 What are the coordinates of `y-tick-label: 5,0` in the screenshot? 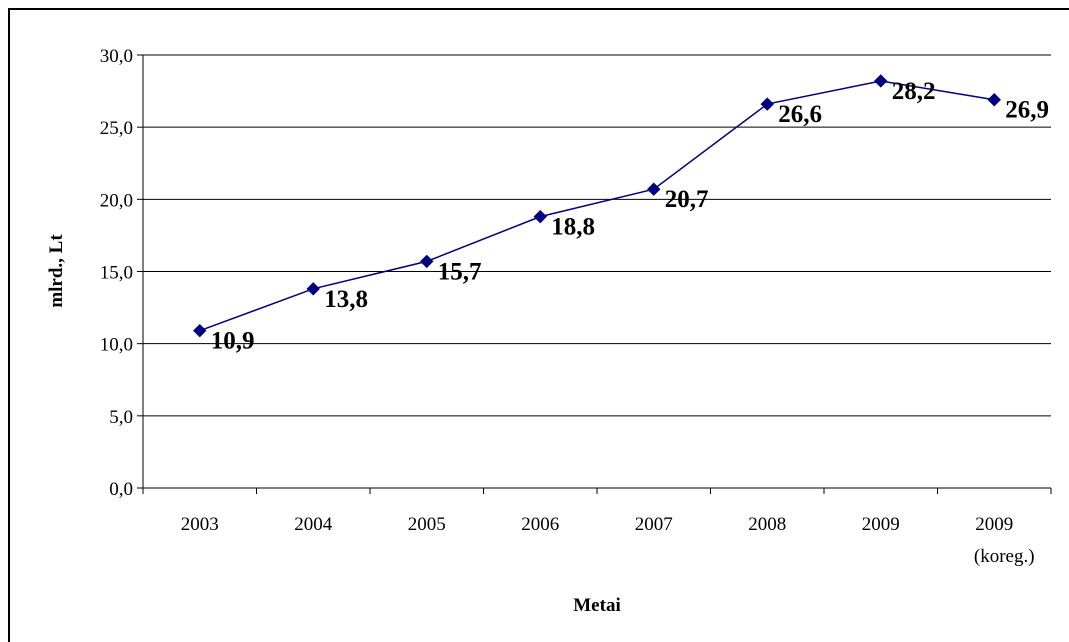 It's located at (121, 417).